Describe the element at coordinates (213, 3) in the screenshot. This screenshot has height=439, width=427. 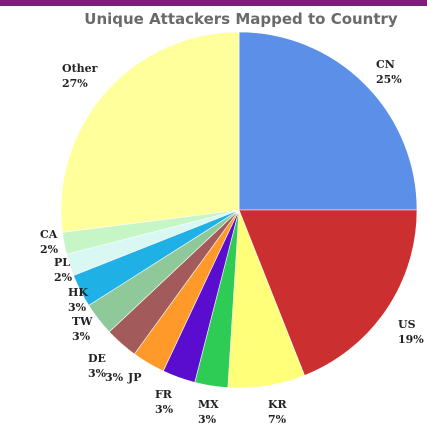
I see `top-banner-strip` at that location.